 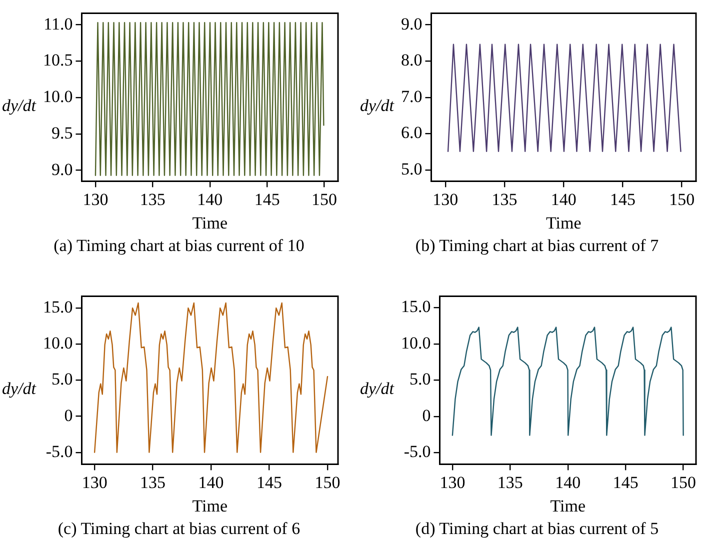 I want to click on text: (a) Timing chart at bias current of 10, so click(x=179, y=246).